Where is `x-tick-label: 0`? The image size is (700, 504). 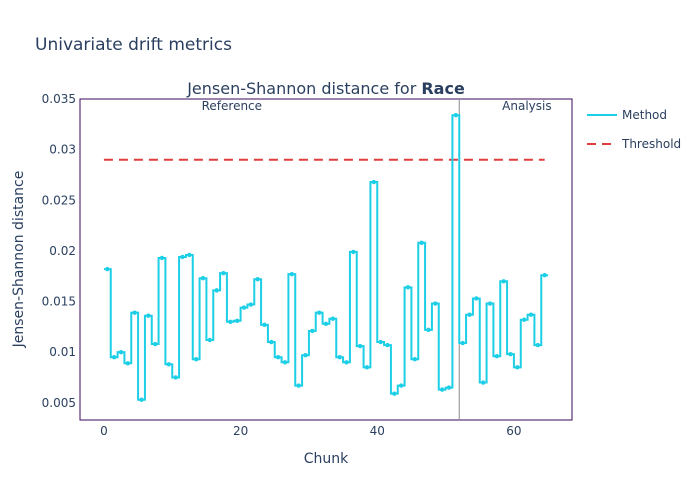
x-tick-label: 0 is located at coordinates (104, 431).